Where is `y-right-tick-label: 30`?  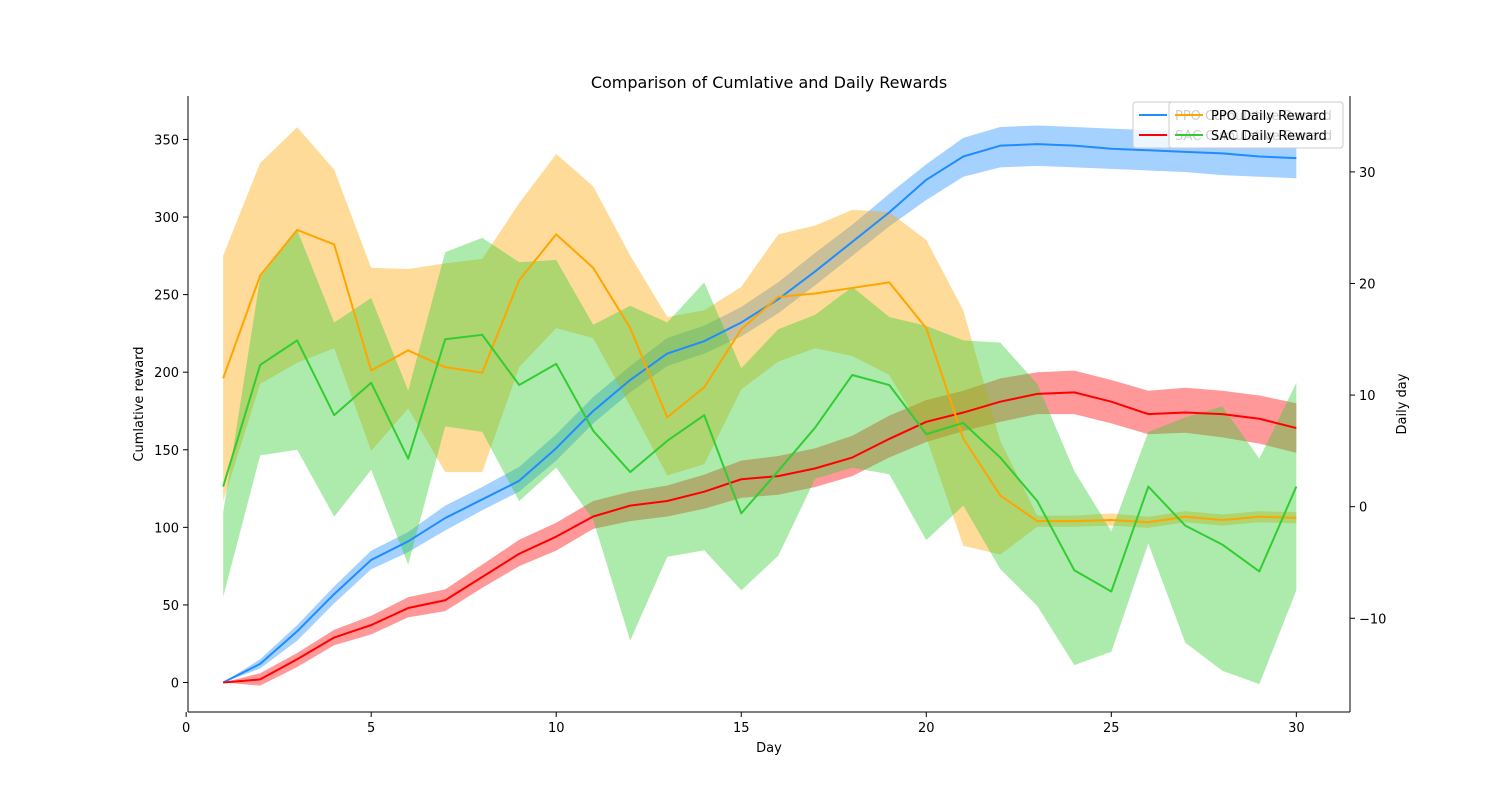 y-right-tick-label: 30 is located at coordinates (1367, 173).